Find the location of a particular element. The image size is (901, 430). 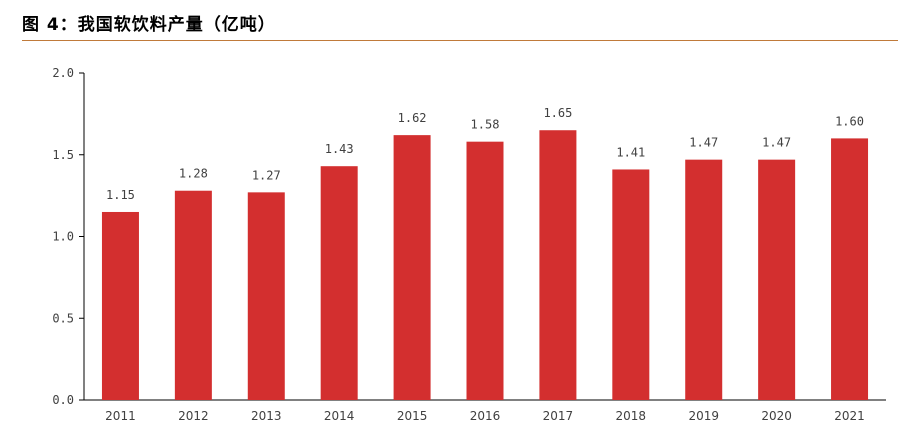

x-tick-label: 2020 is located at coordinates (776, 416).